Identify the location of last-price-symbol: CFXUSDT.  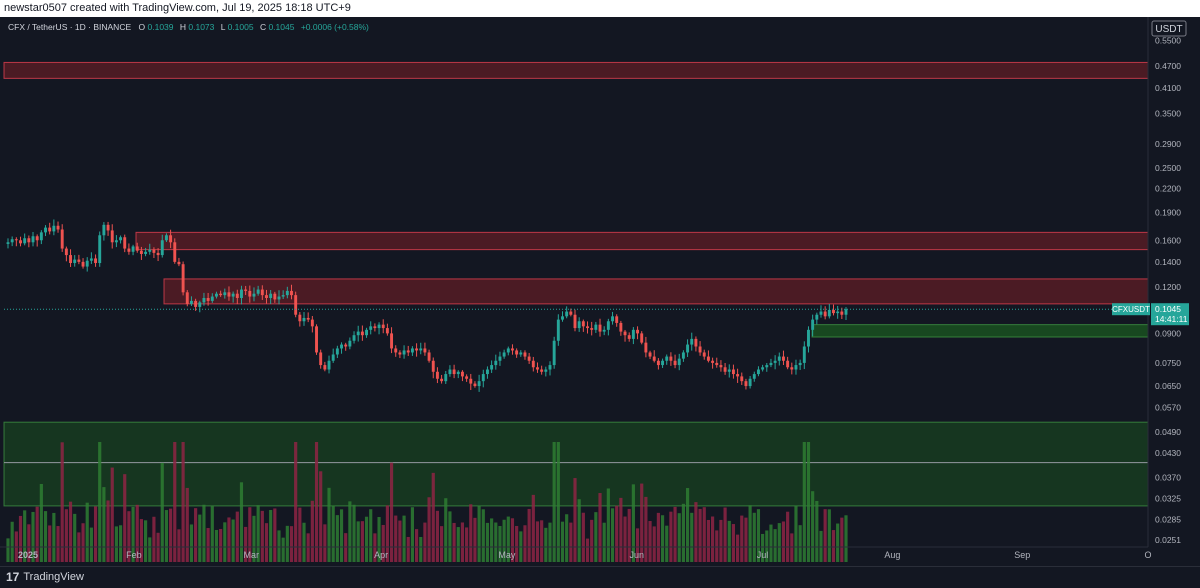
(1131, 309).